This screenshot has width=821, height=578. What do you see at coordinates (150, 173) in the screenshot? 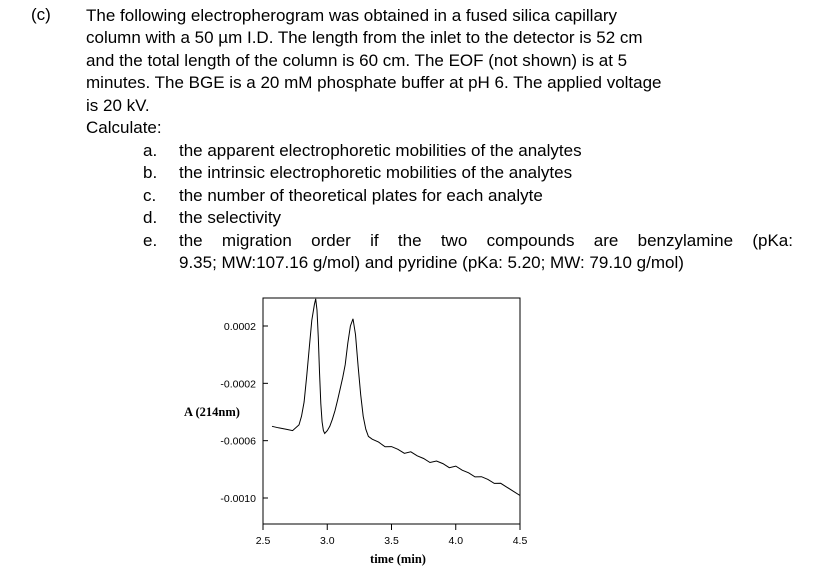
I see `question-letter: b.` at bounding box center [150, 173].